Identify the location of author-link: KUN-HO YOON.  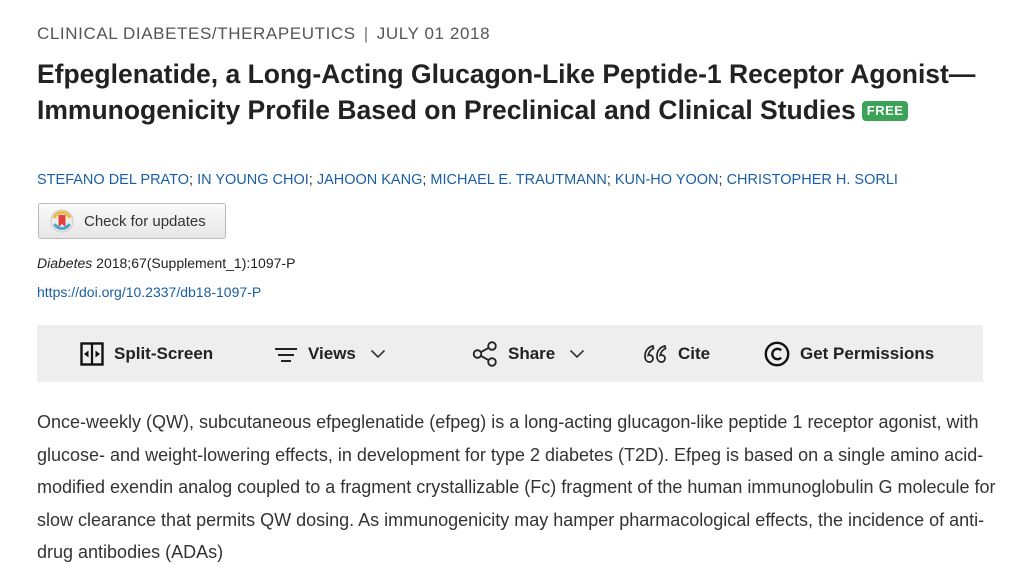
(666, 180).